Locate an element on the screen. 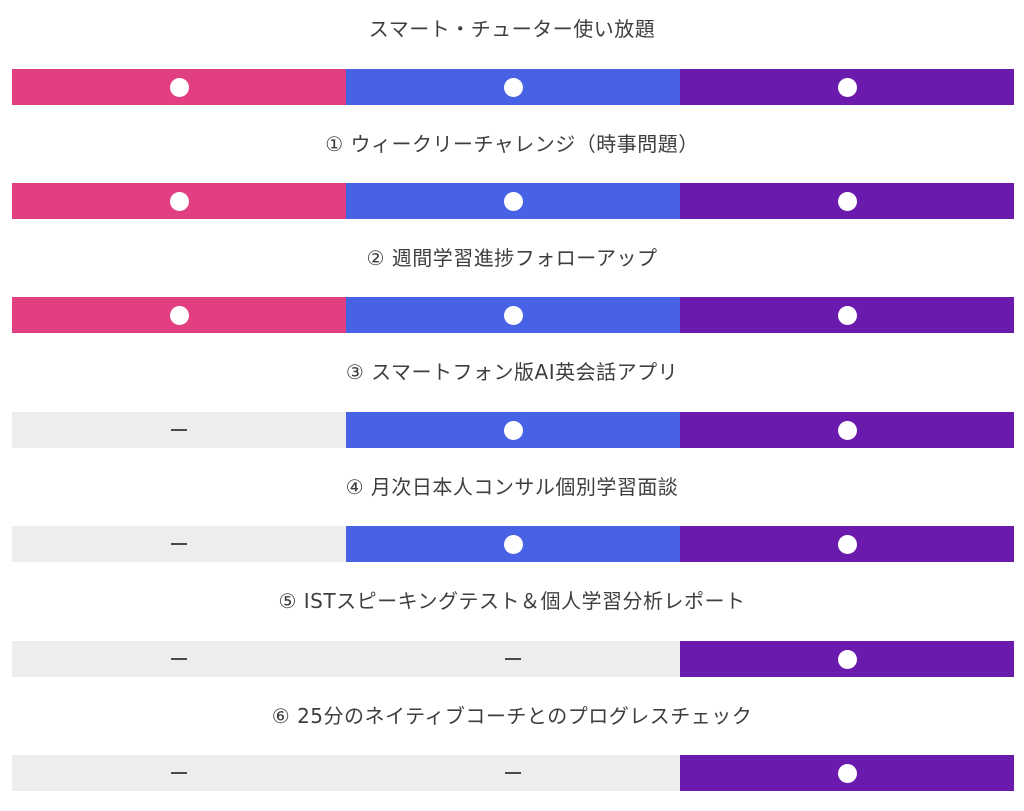  feature-smart-tutor: スマート・チューター使い放題 is located at coordinates (512, 29).